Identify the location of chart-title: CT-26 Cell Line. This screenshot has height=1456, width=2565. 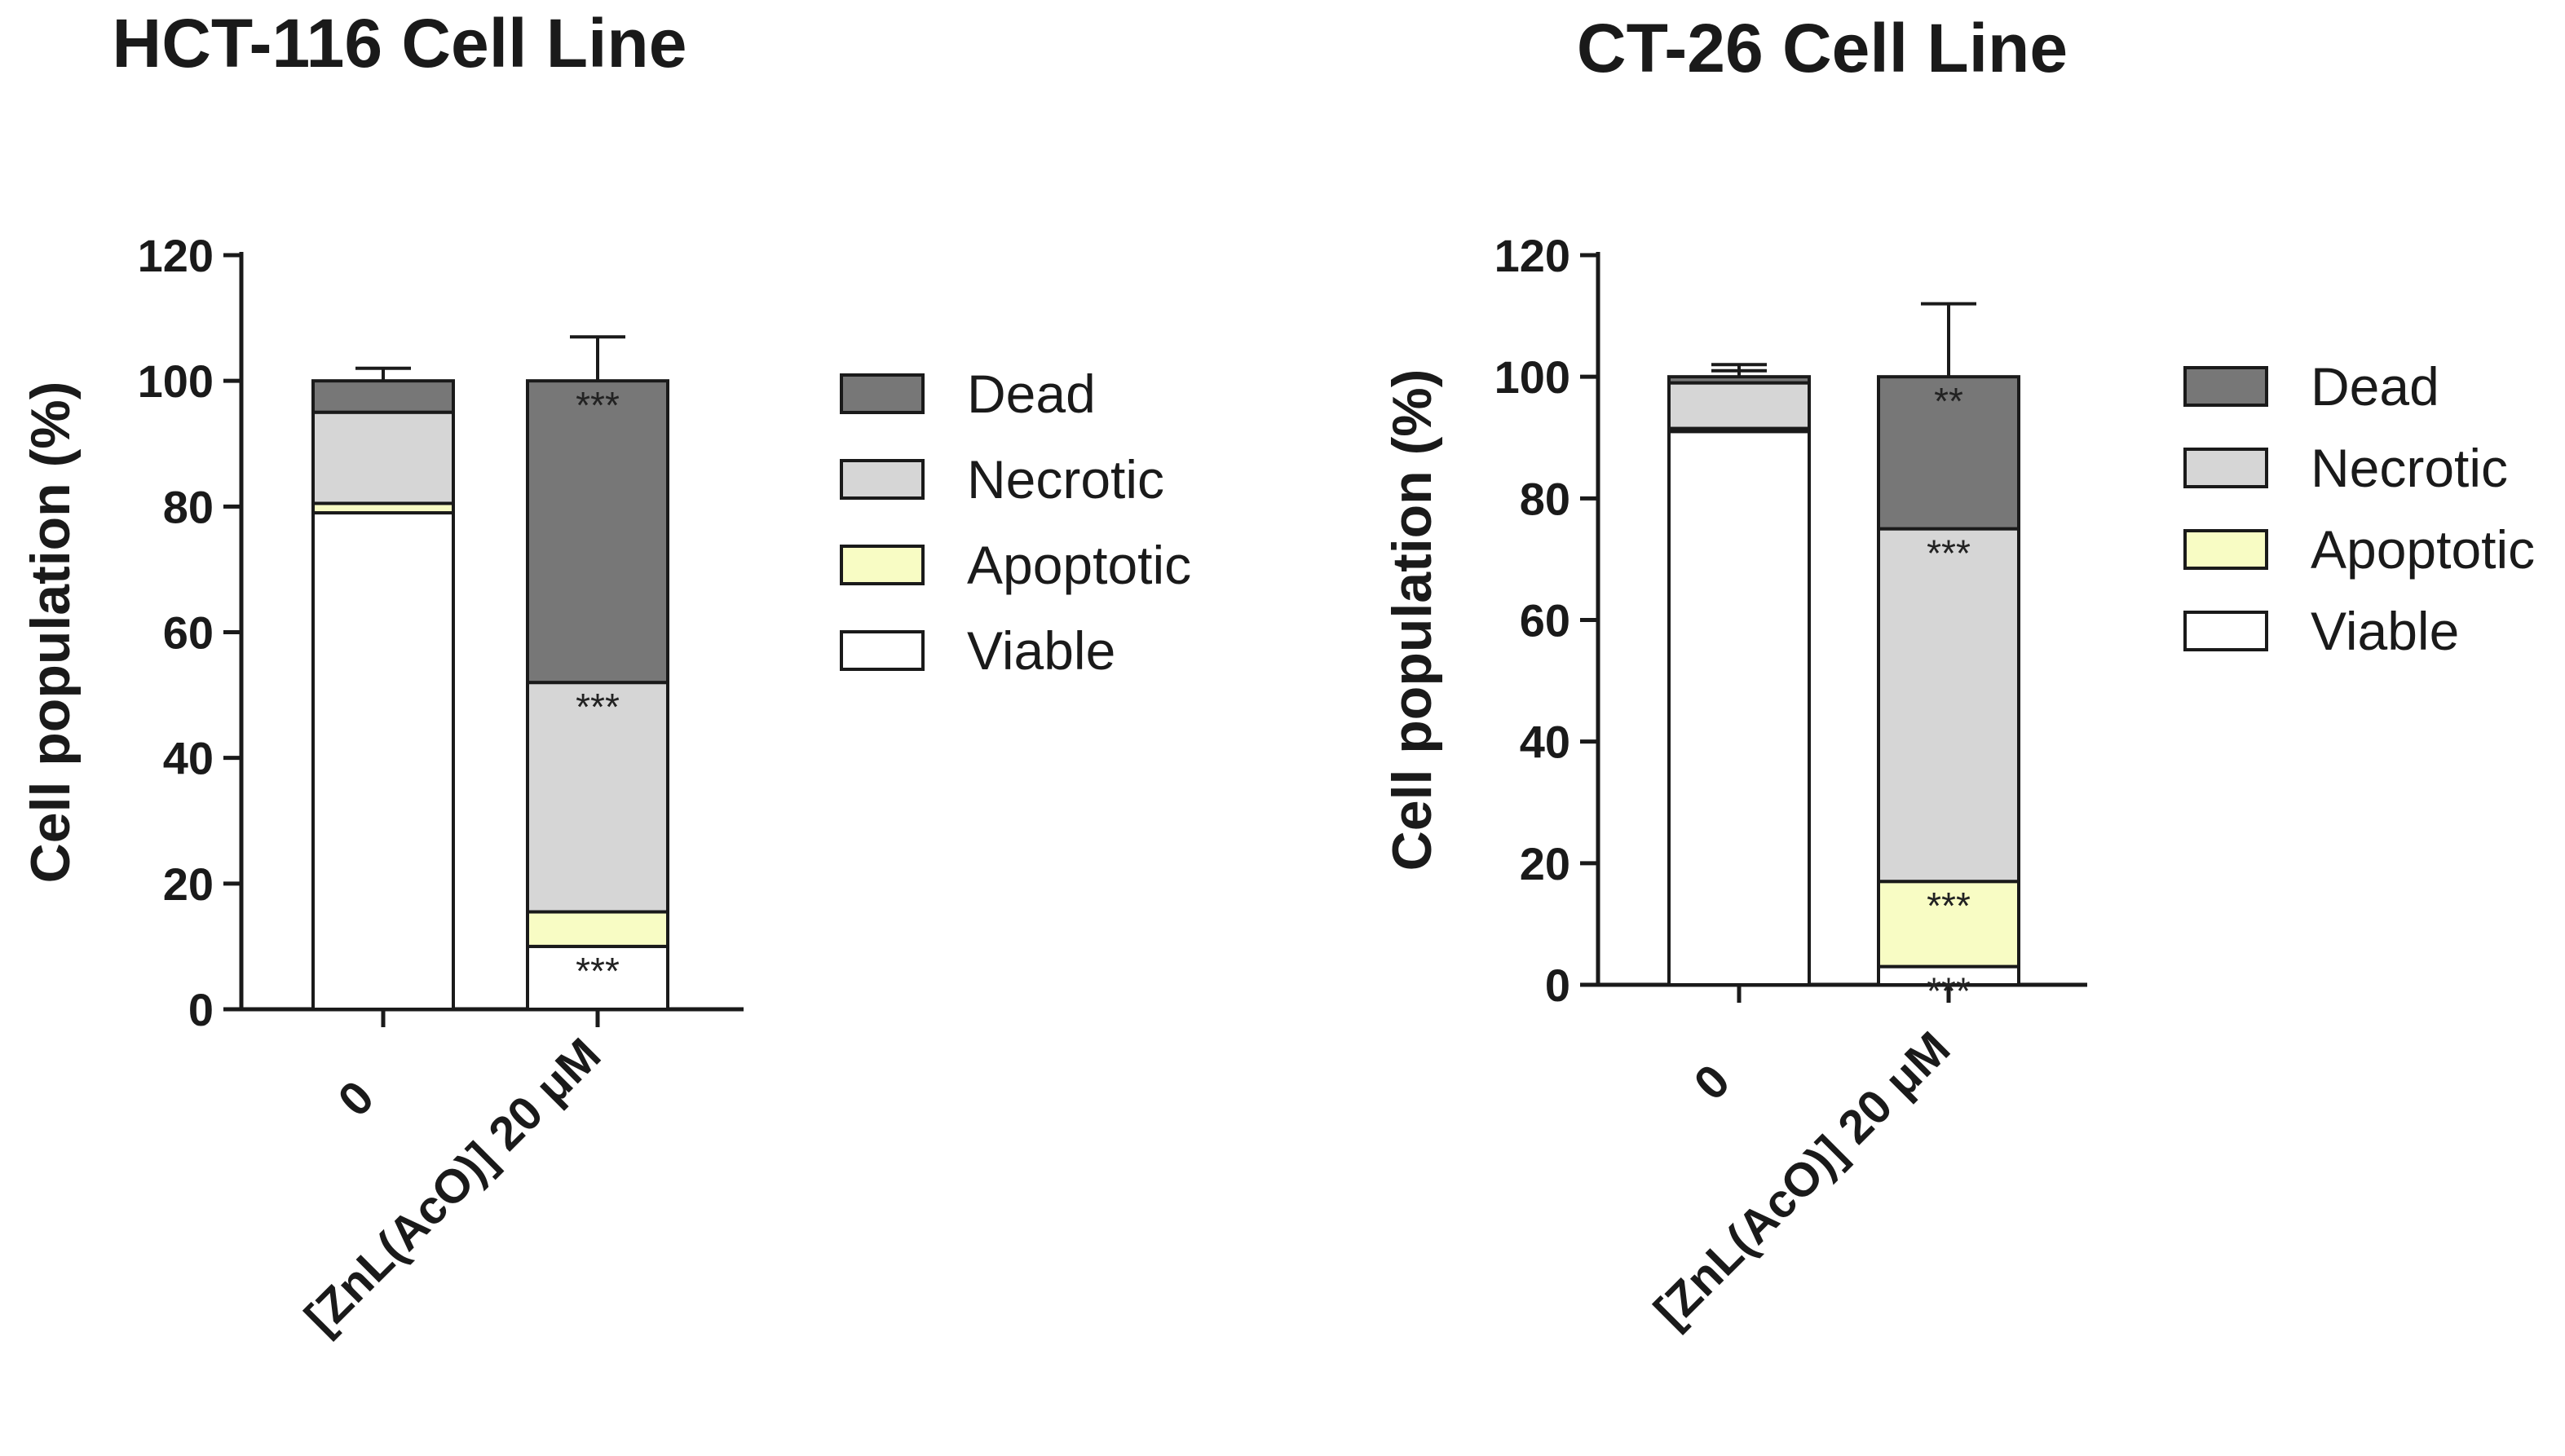
(1822, 48).